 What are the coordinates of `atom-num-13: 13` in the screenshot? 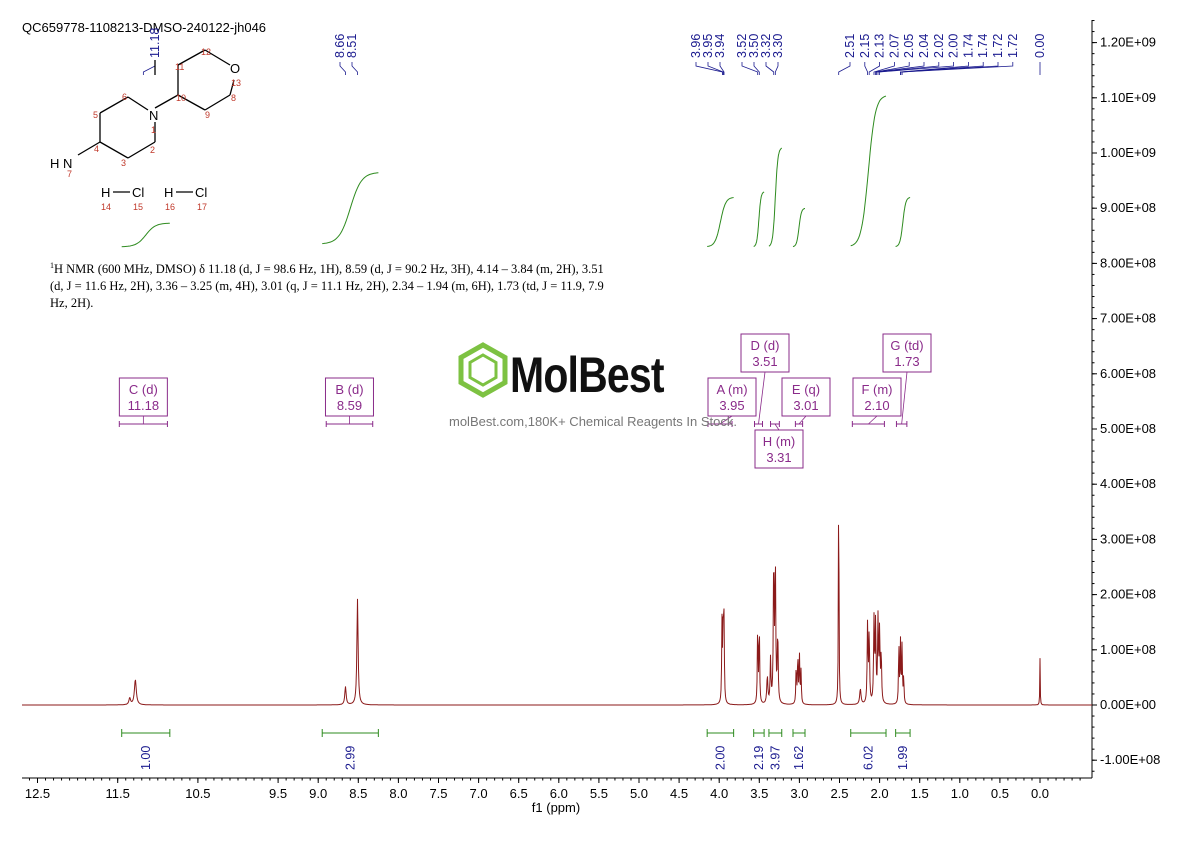 It's located at (236, 83).